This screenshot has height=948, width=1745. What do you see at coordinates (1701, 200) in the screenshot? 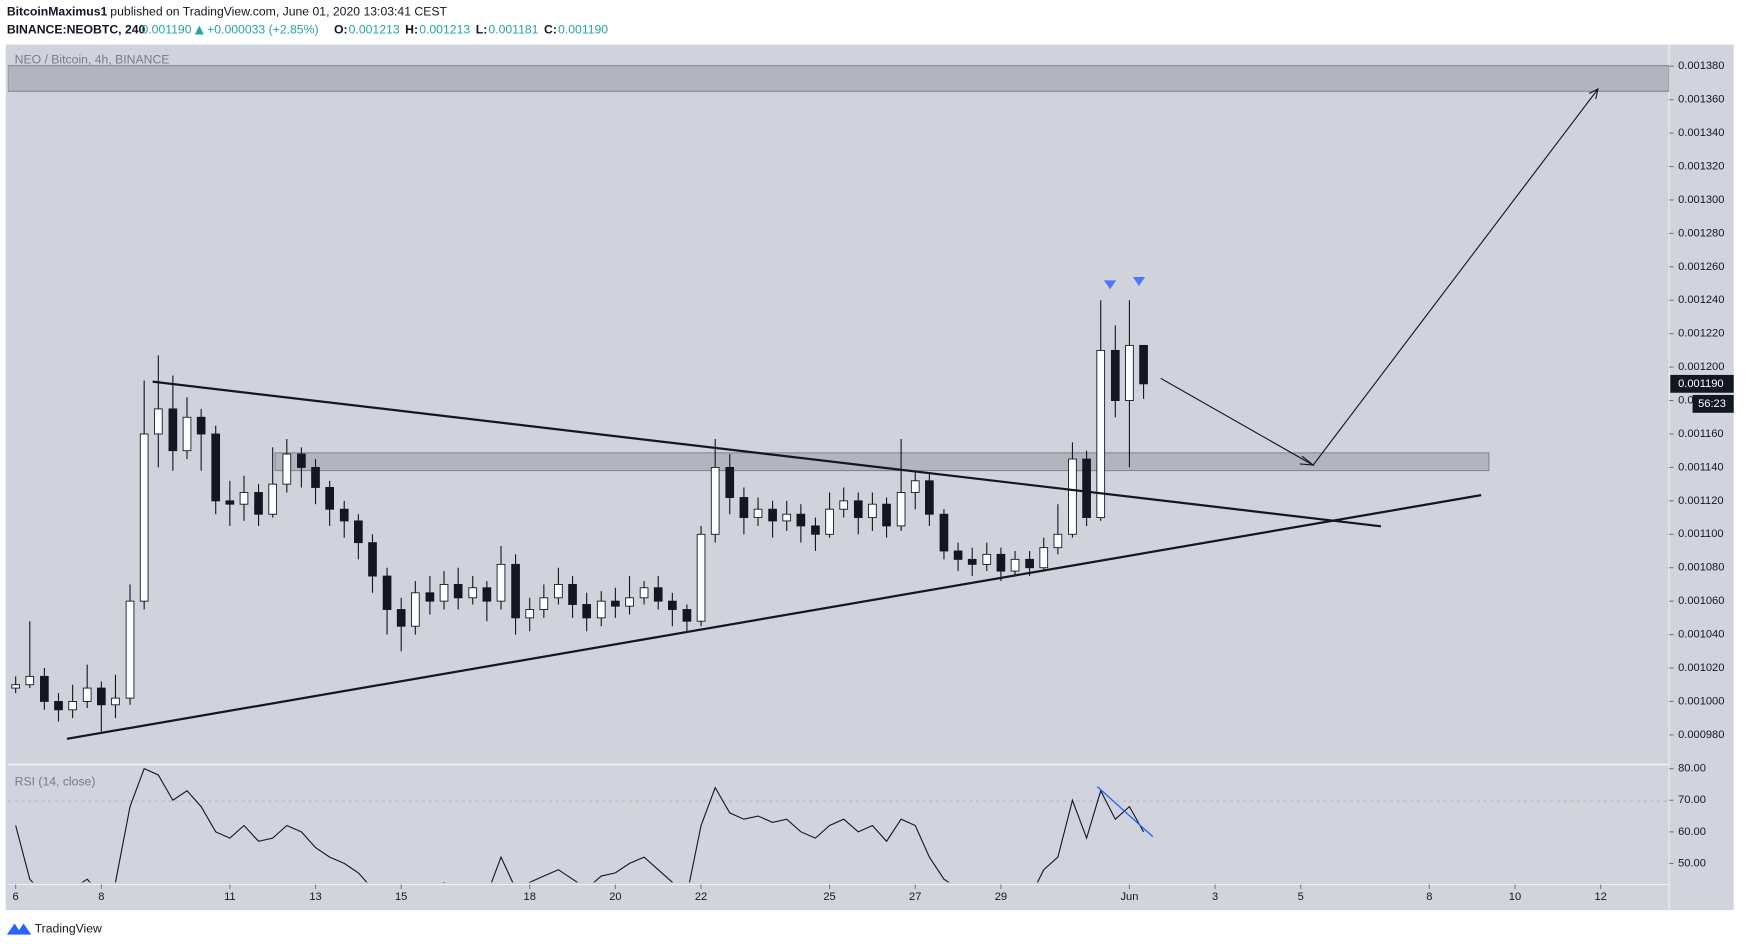
I see `y-tick-label: 0.001300` at bounding box center [1701, 200].